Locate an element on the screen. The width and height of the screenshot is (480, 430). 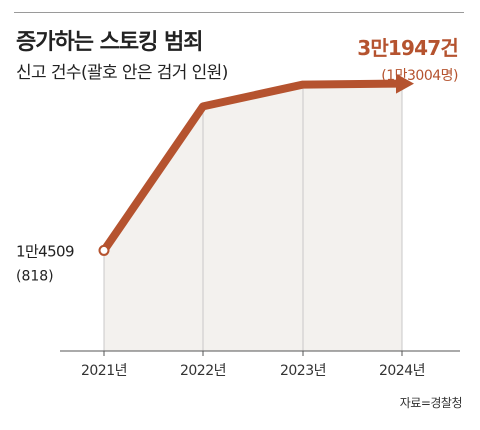
end-sub-label: (1만3004명) is located at coordinates (419, 76).